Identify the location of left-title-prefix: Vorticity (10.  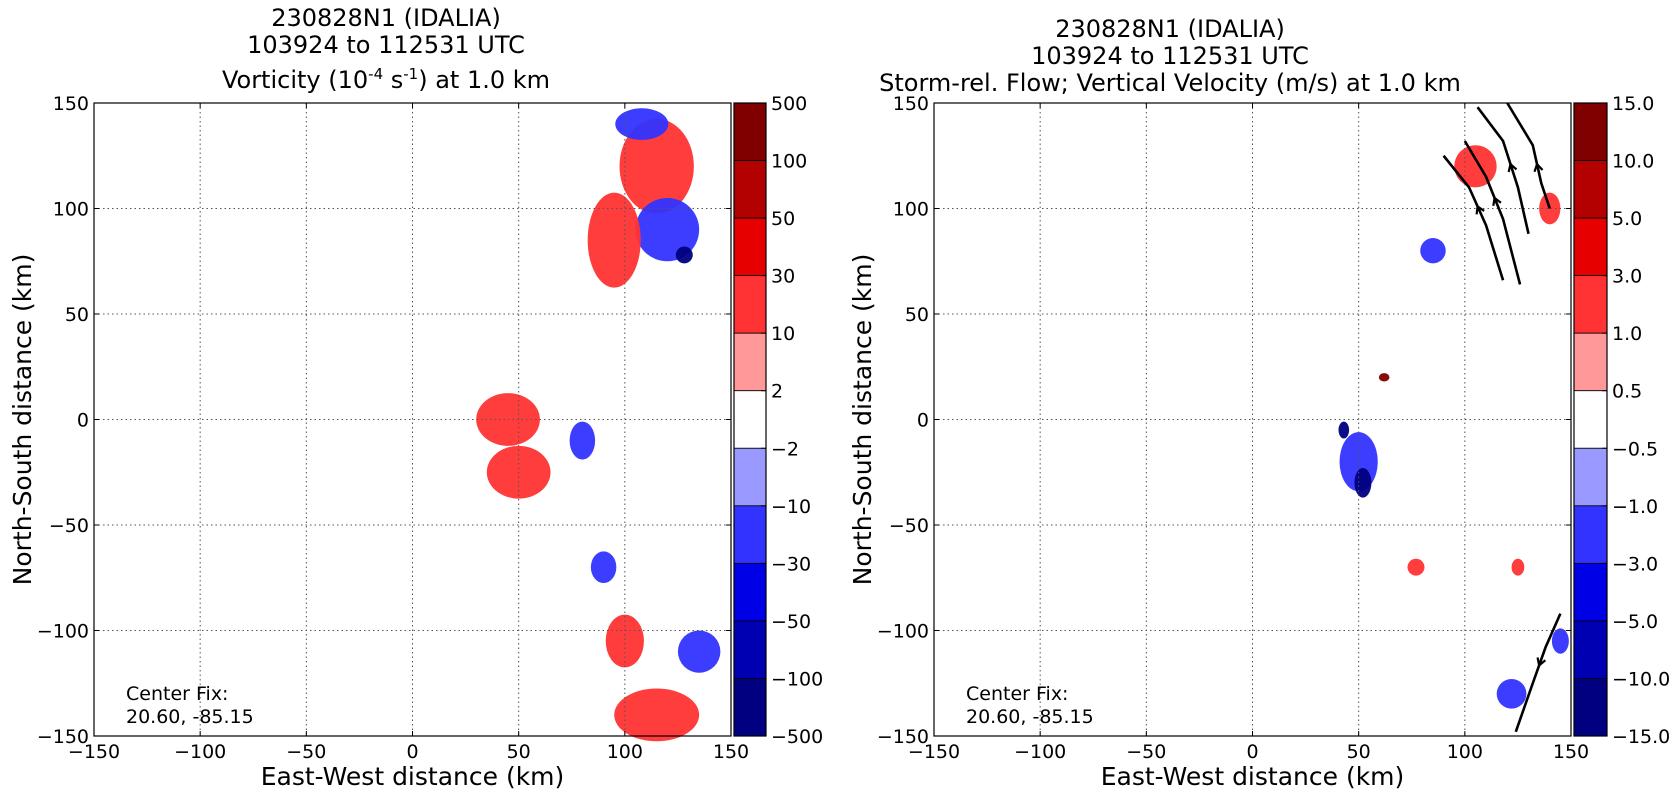
(295, 80).